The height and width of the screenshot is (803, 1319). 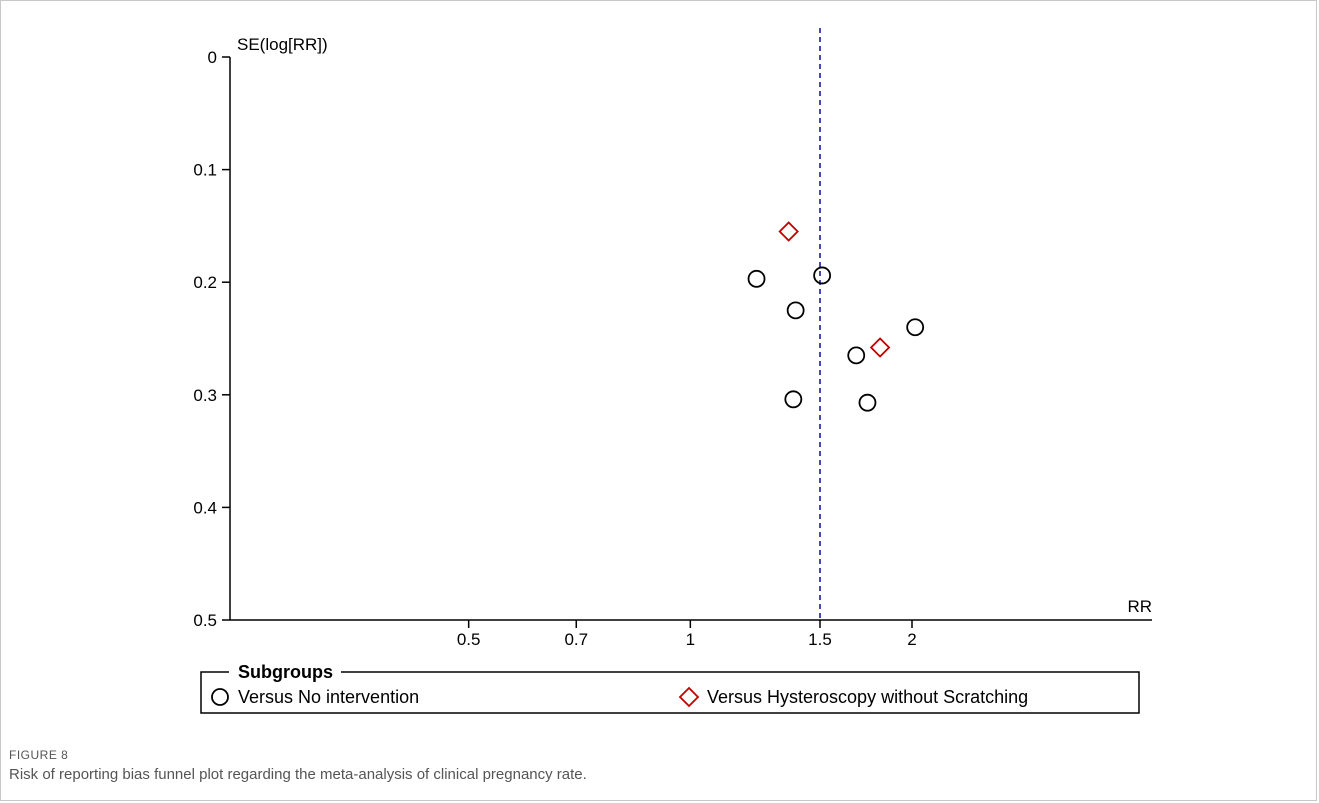 What do you see at coordinates (328, 697) in the screenshot?
I see `legend-entry-no-intervention: Versus No intervention` at bounding box center [328, 697].